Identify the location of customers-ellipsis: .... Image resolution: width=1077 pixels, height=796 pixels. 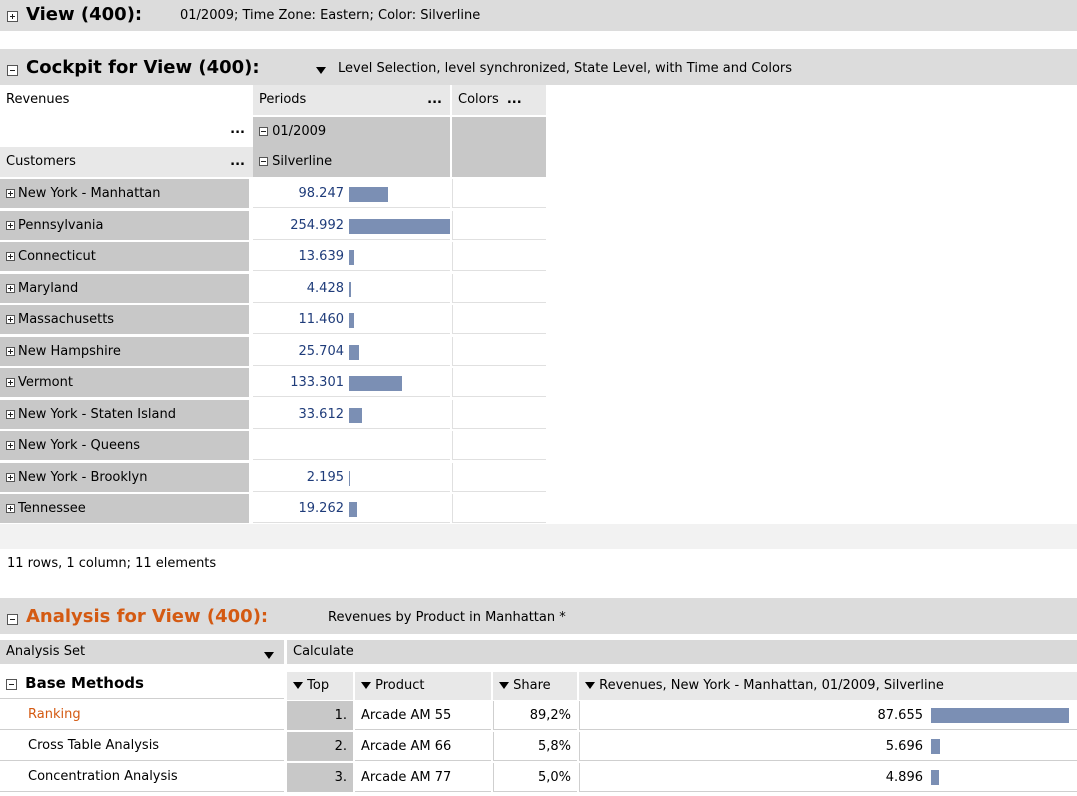
(237, 161).